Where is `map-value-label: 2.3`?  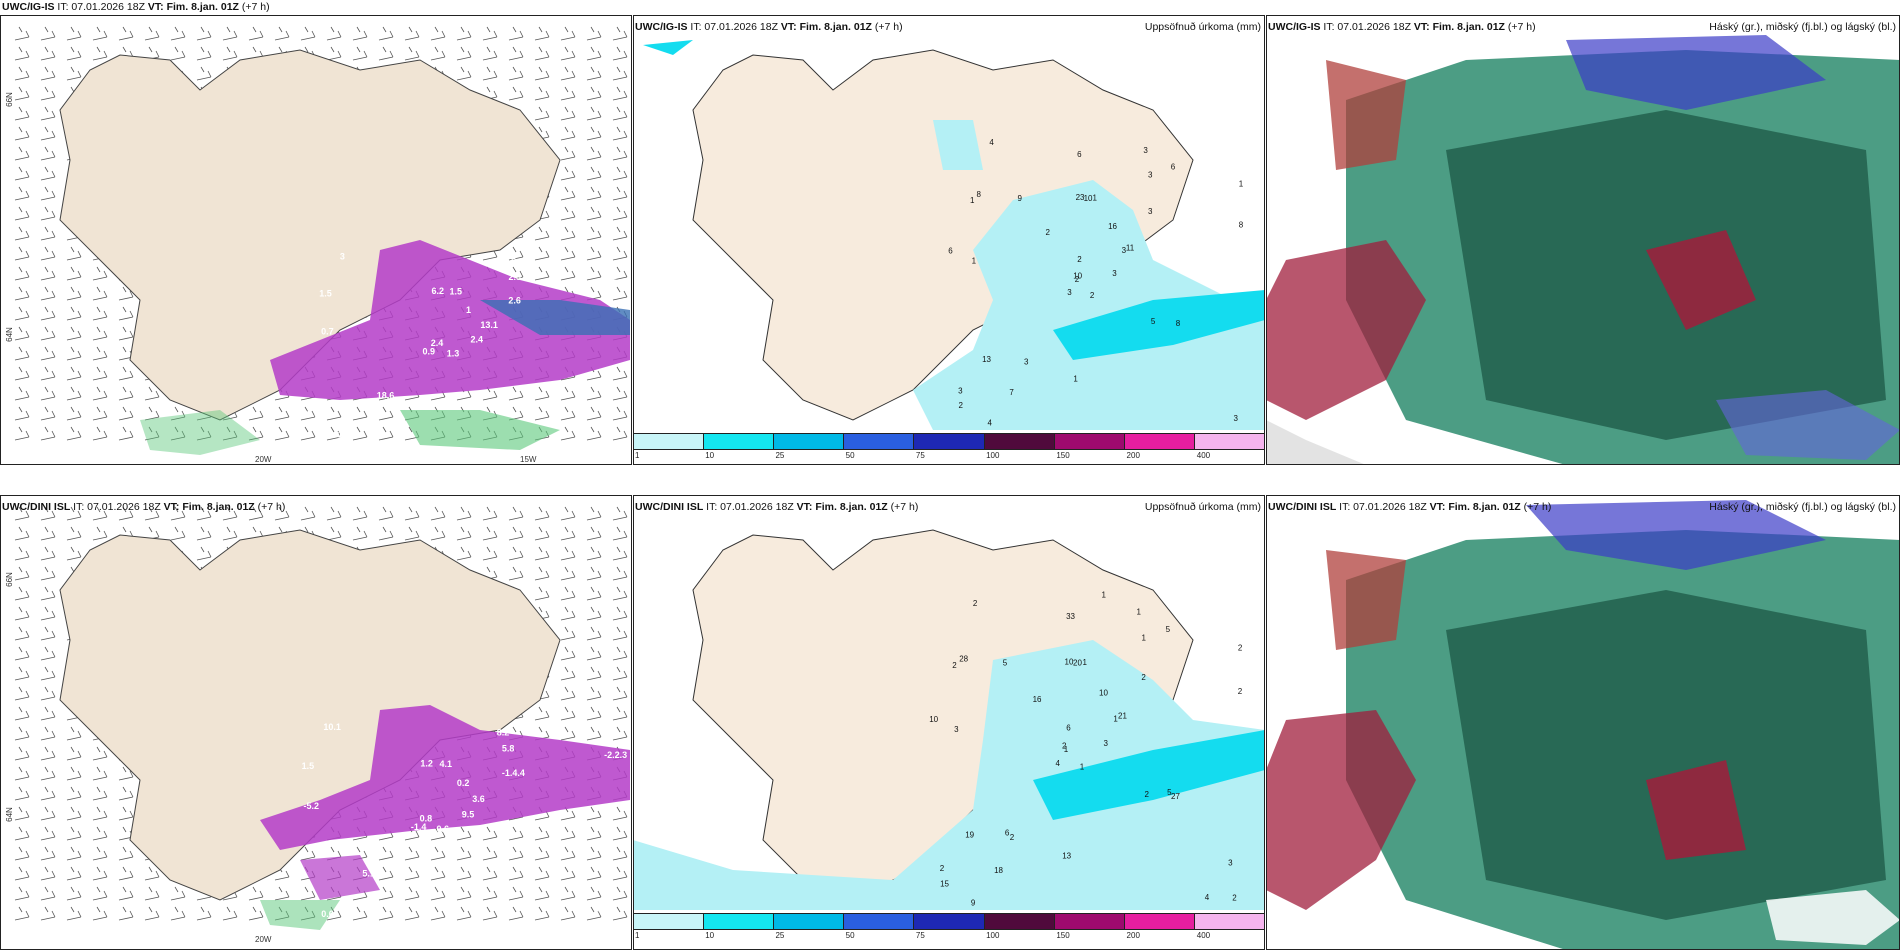 map-value-label: 2.3 is located at coordinates (515, 277).